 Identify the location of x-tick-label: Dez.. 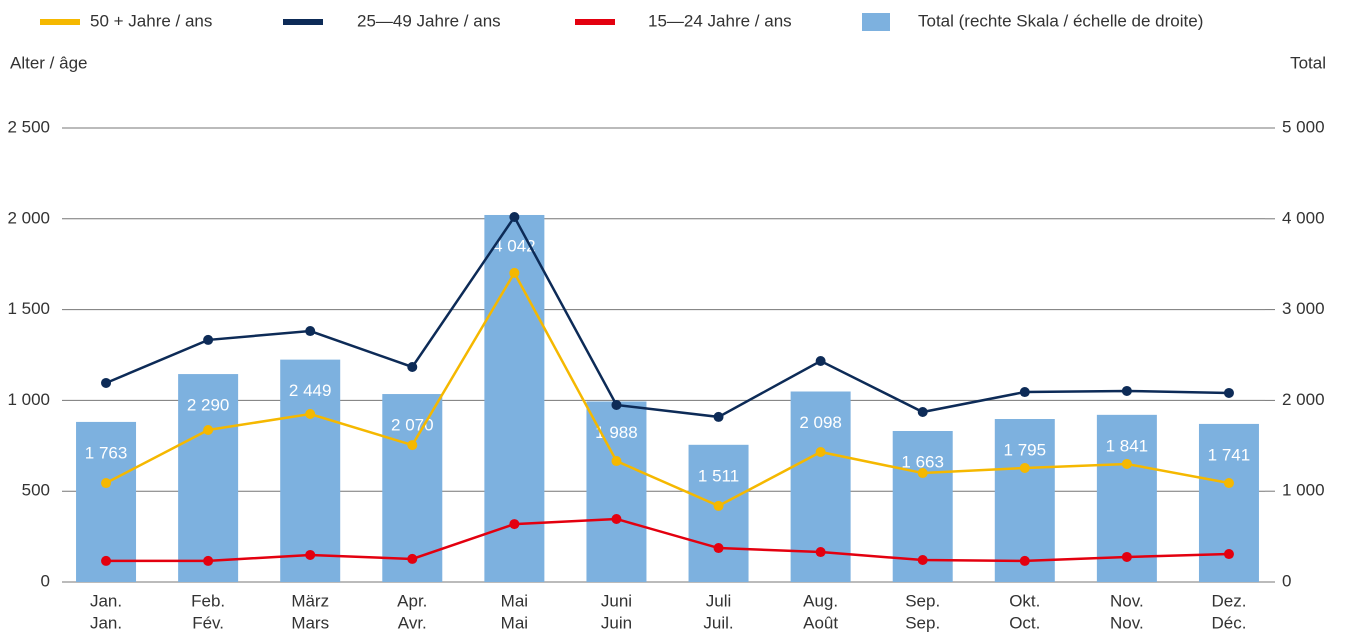
(1228, 600).